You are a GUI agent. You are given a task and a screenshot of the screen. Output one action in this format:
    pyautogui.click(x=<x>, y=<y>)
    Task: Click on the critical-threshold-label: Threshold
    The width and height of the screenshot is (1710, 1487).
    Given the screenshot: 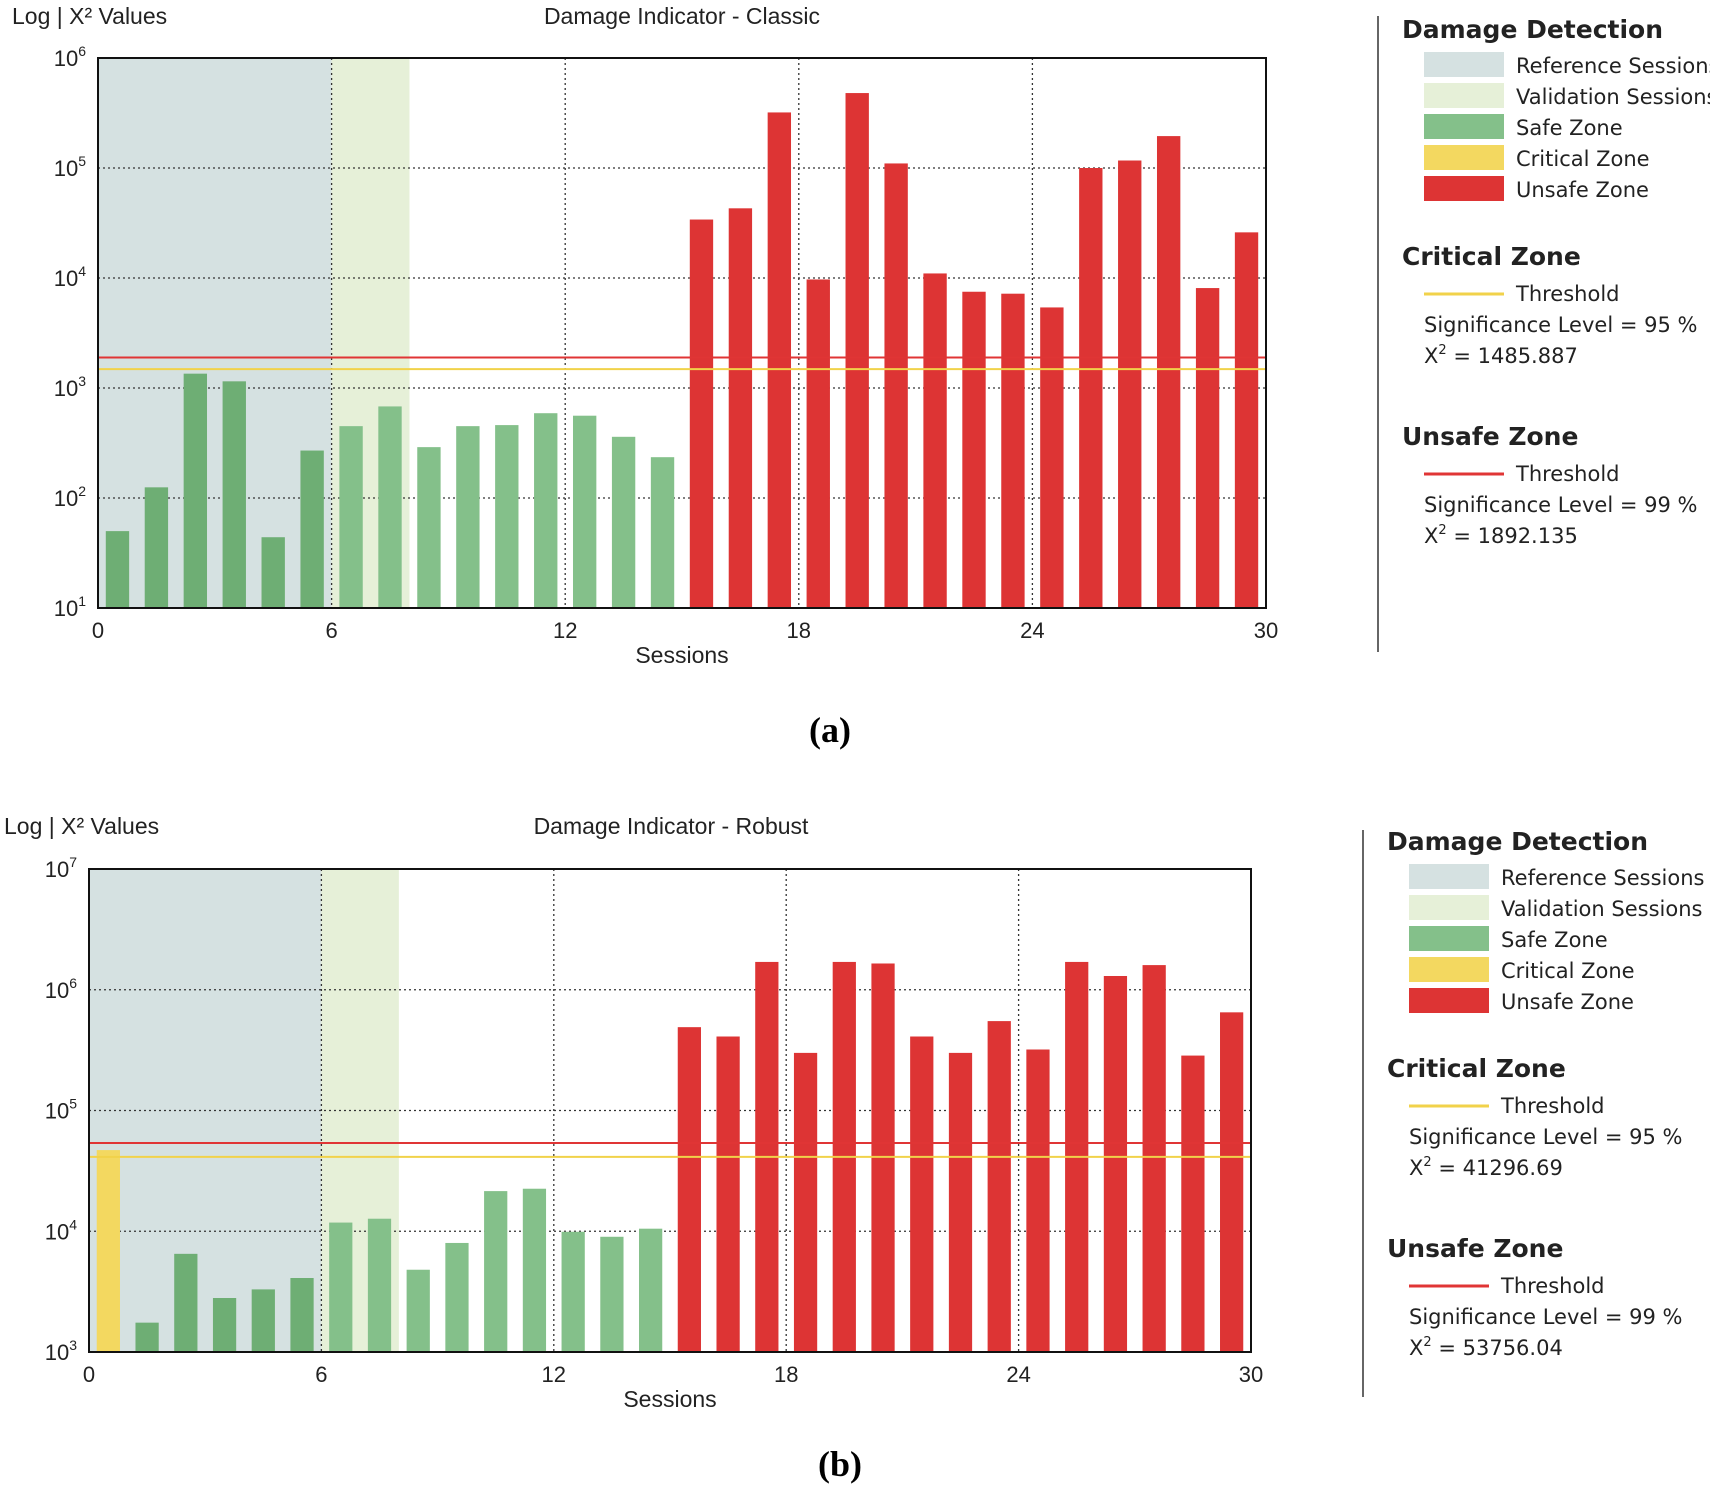 What is the action you would take?
    pyautogui.click(x=1567, y=294)
    